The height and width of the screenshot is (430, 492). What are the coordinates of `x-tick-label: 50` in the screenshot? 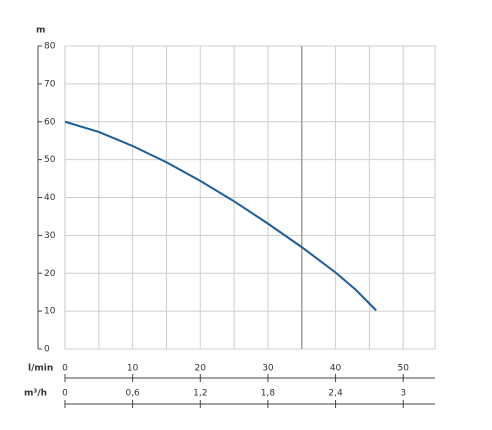 It's located at (403, 369).